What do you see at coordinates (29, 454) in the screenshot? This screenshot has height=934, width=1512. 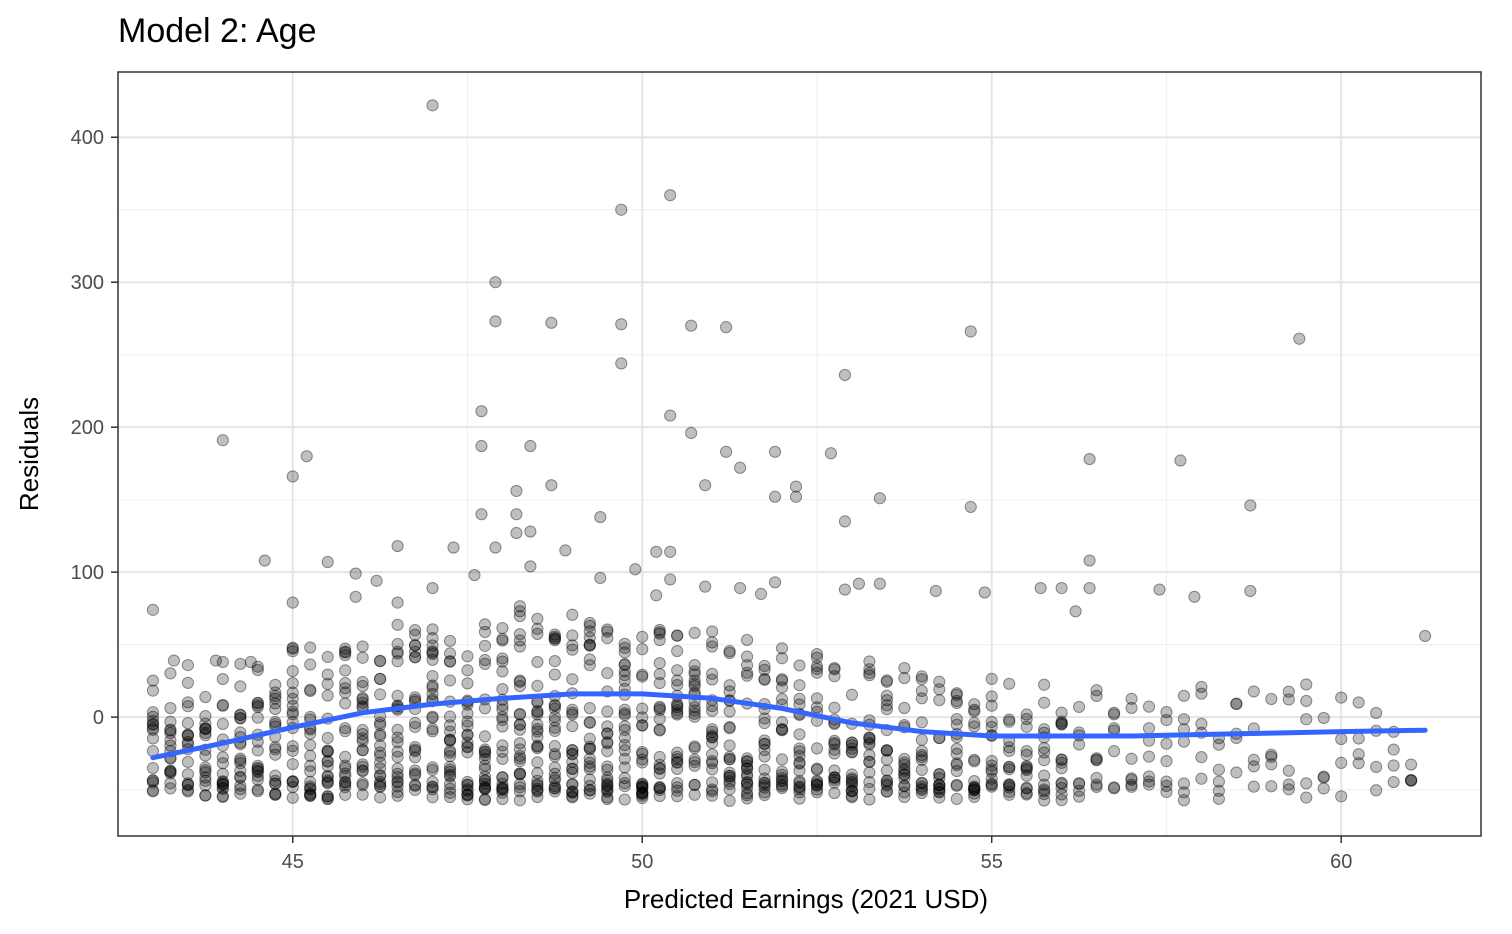 I see `y-axis-title: Residuals` at bounding box center [29, 454].